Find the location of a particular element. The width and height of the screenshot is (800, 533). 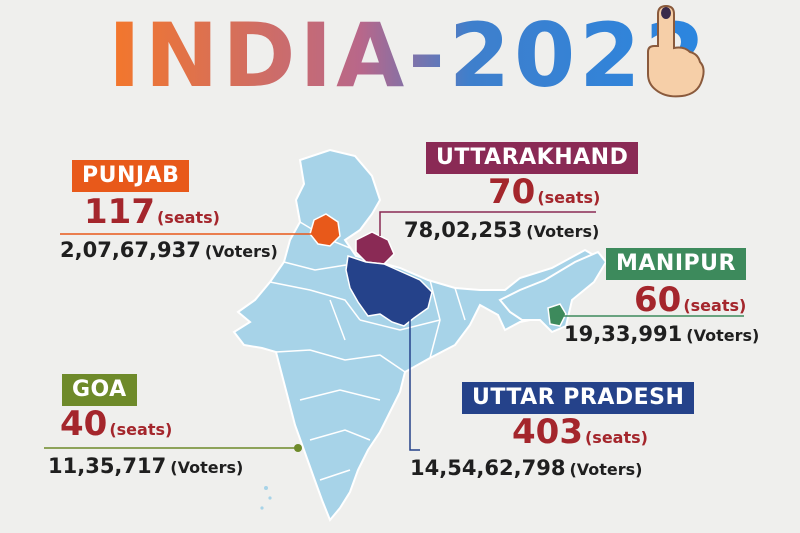

uttar-pradesh-seats-value: 403 is located at coordinates (547, 432).